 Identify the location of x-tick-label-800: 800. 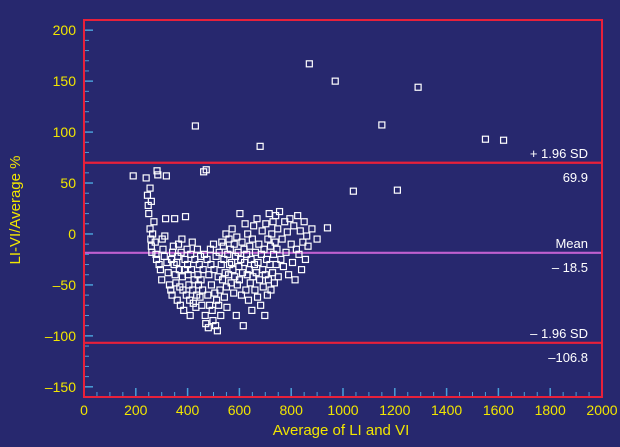
(292, 410).